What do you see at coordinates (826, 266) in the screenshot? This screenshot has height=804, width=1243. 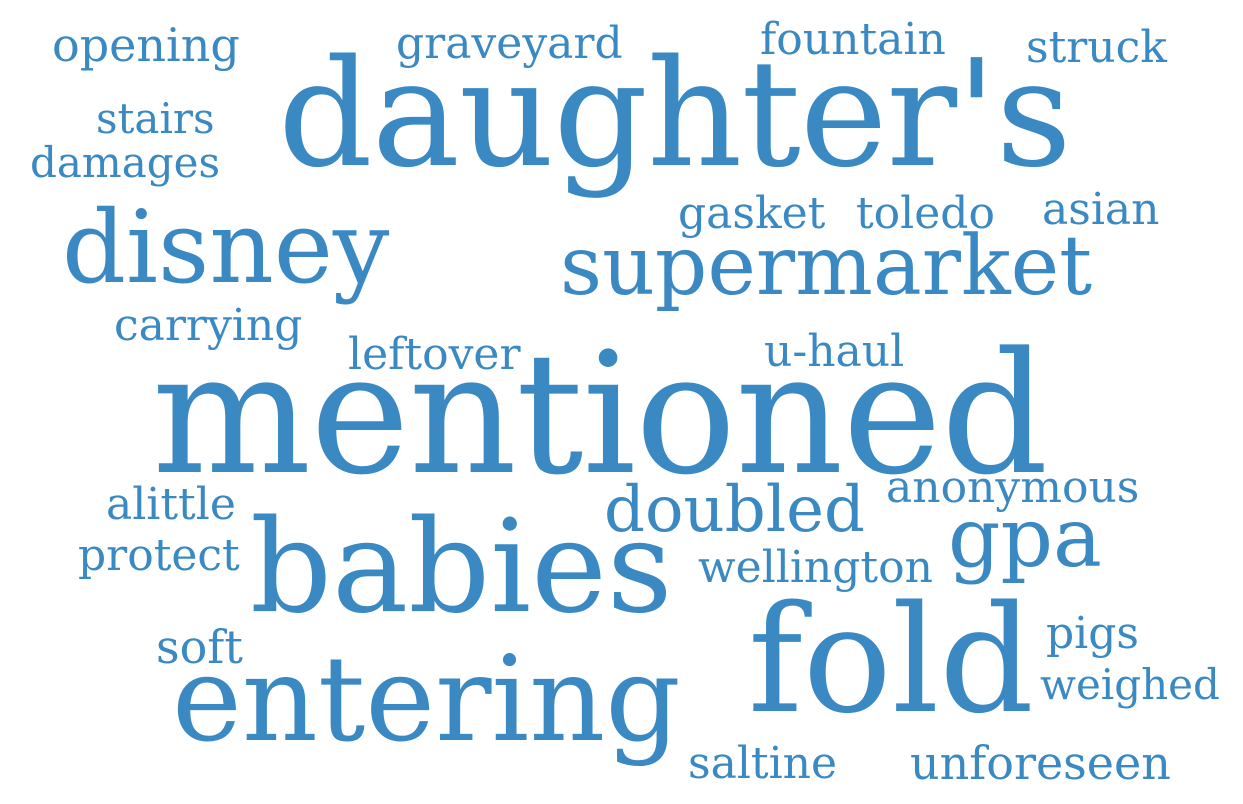 I see `word-supermarket: supermarket` at bounding box center [826, 266].